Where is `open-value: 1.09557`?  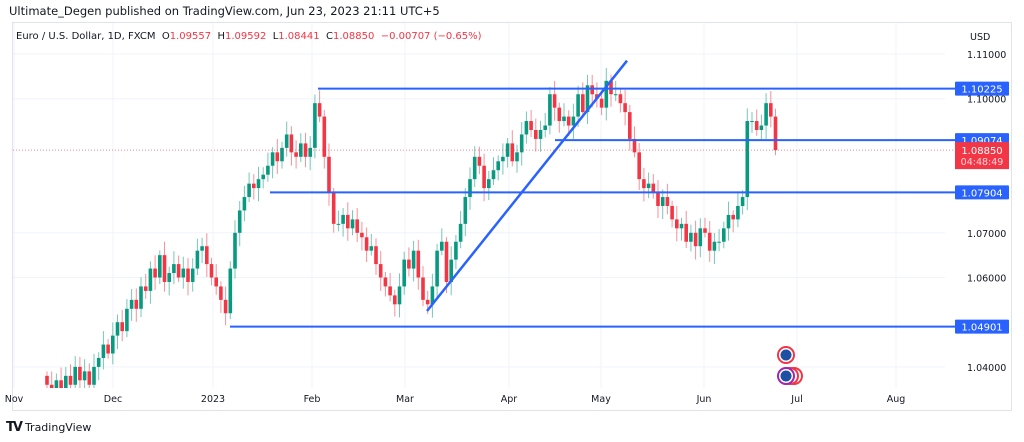
open-value: 1.09557 is located at coordinates (190, 36).